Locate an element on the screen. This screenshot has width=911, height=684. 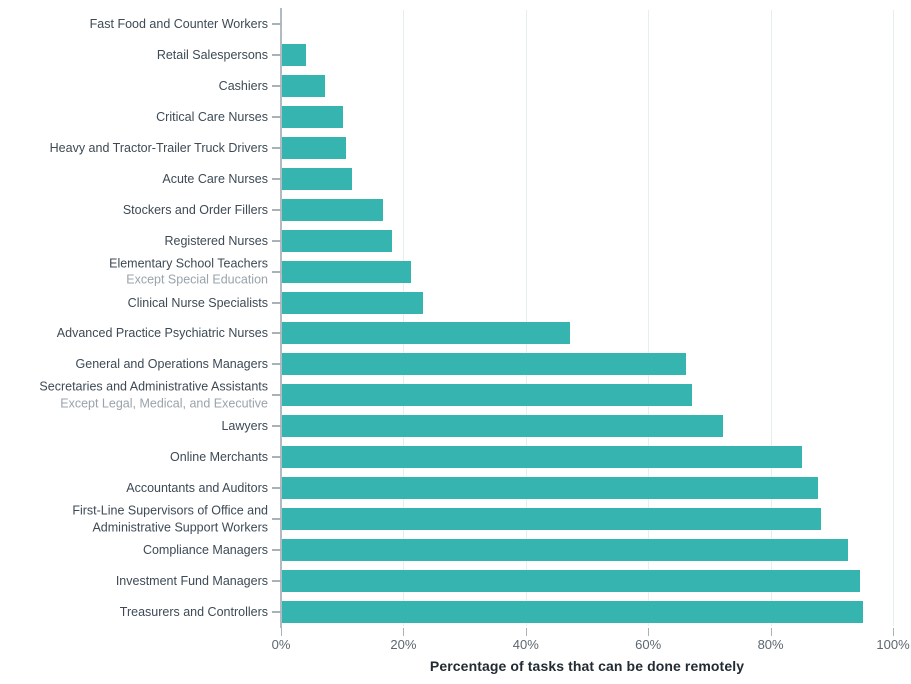
category-label-line1: Clinical Nurse Specialists is located at coordinates (197, 302).